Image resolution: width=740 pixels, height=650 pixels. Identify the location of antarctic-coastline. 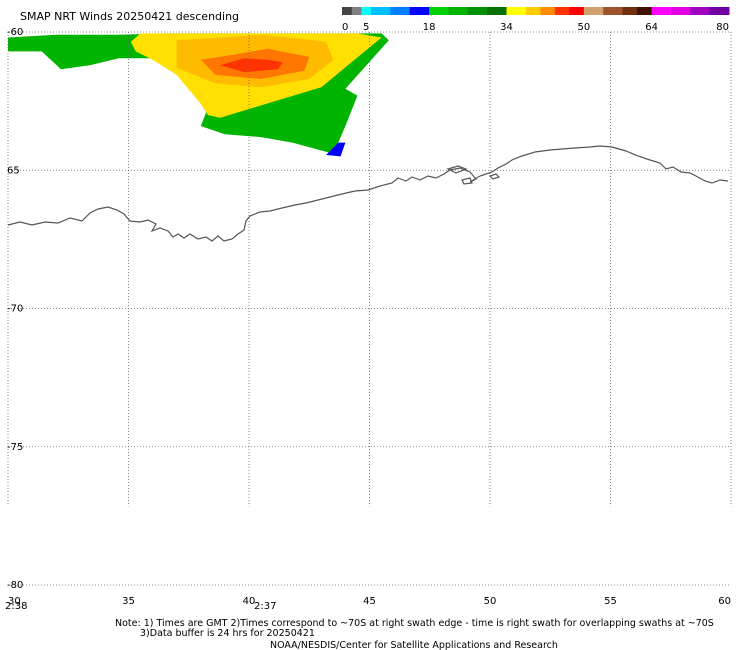
(368, 193).